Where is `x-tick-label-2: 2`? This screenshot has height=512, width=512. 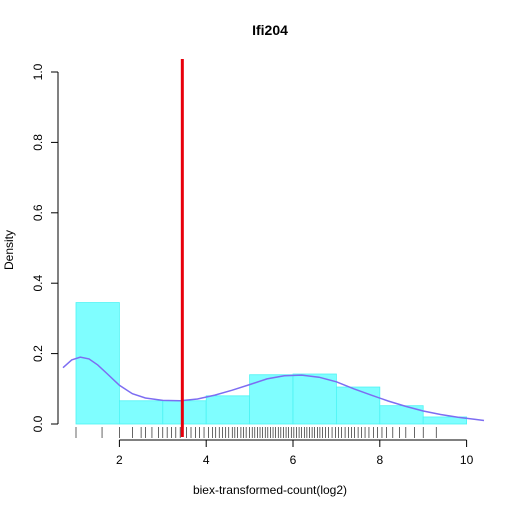 x-tick-label-2: 2 is located at coordinates (119, 460).